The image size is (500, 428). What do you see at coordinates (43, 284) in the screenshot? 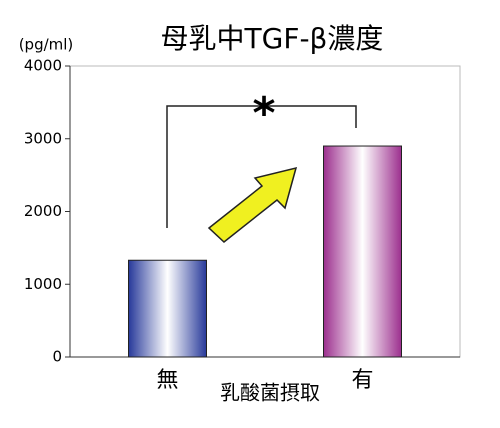
I see `y-tick-label: 1000` at bounding box center [43, 284].